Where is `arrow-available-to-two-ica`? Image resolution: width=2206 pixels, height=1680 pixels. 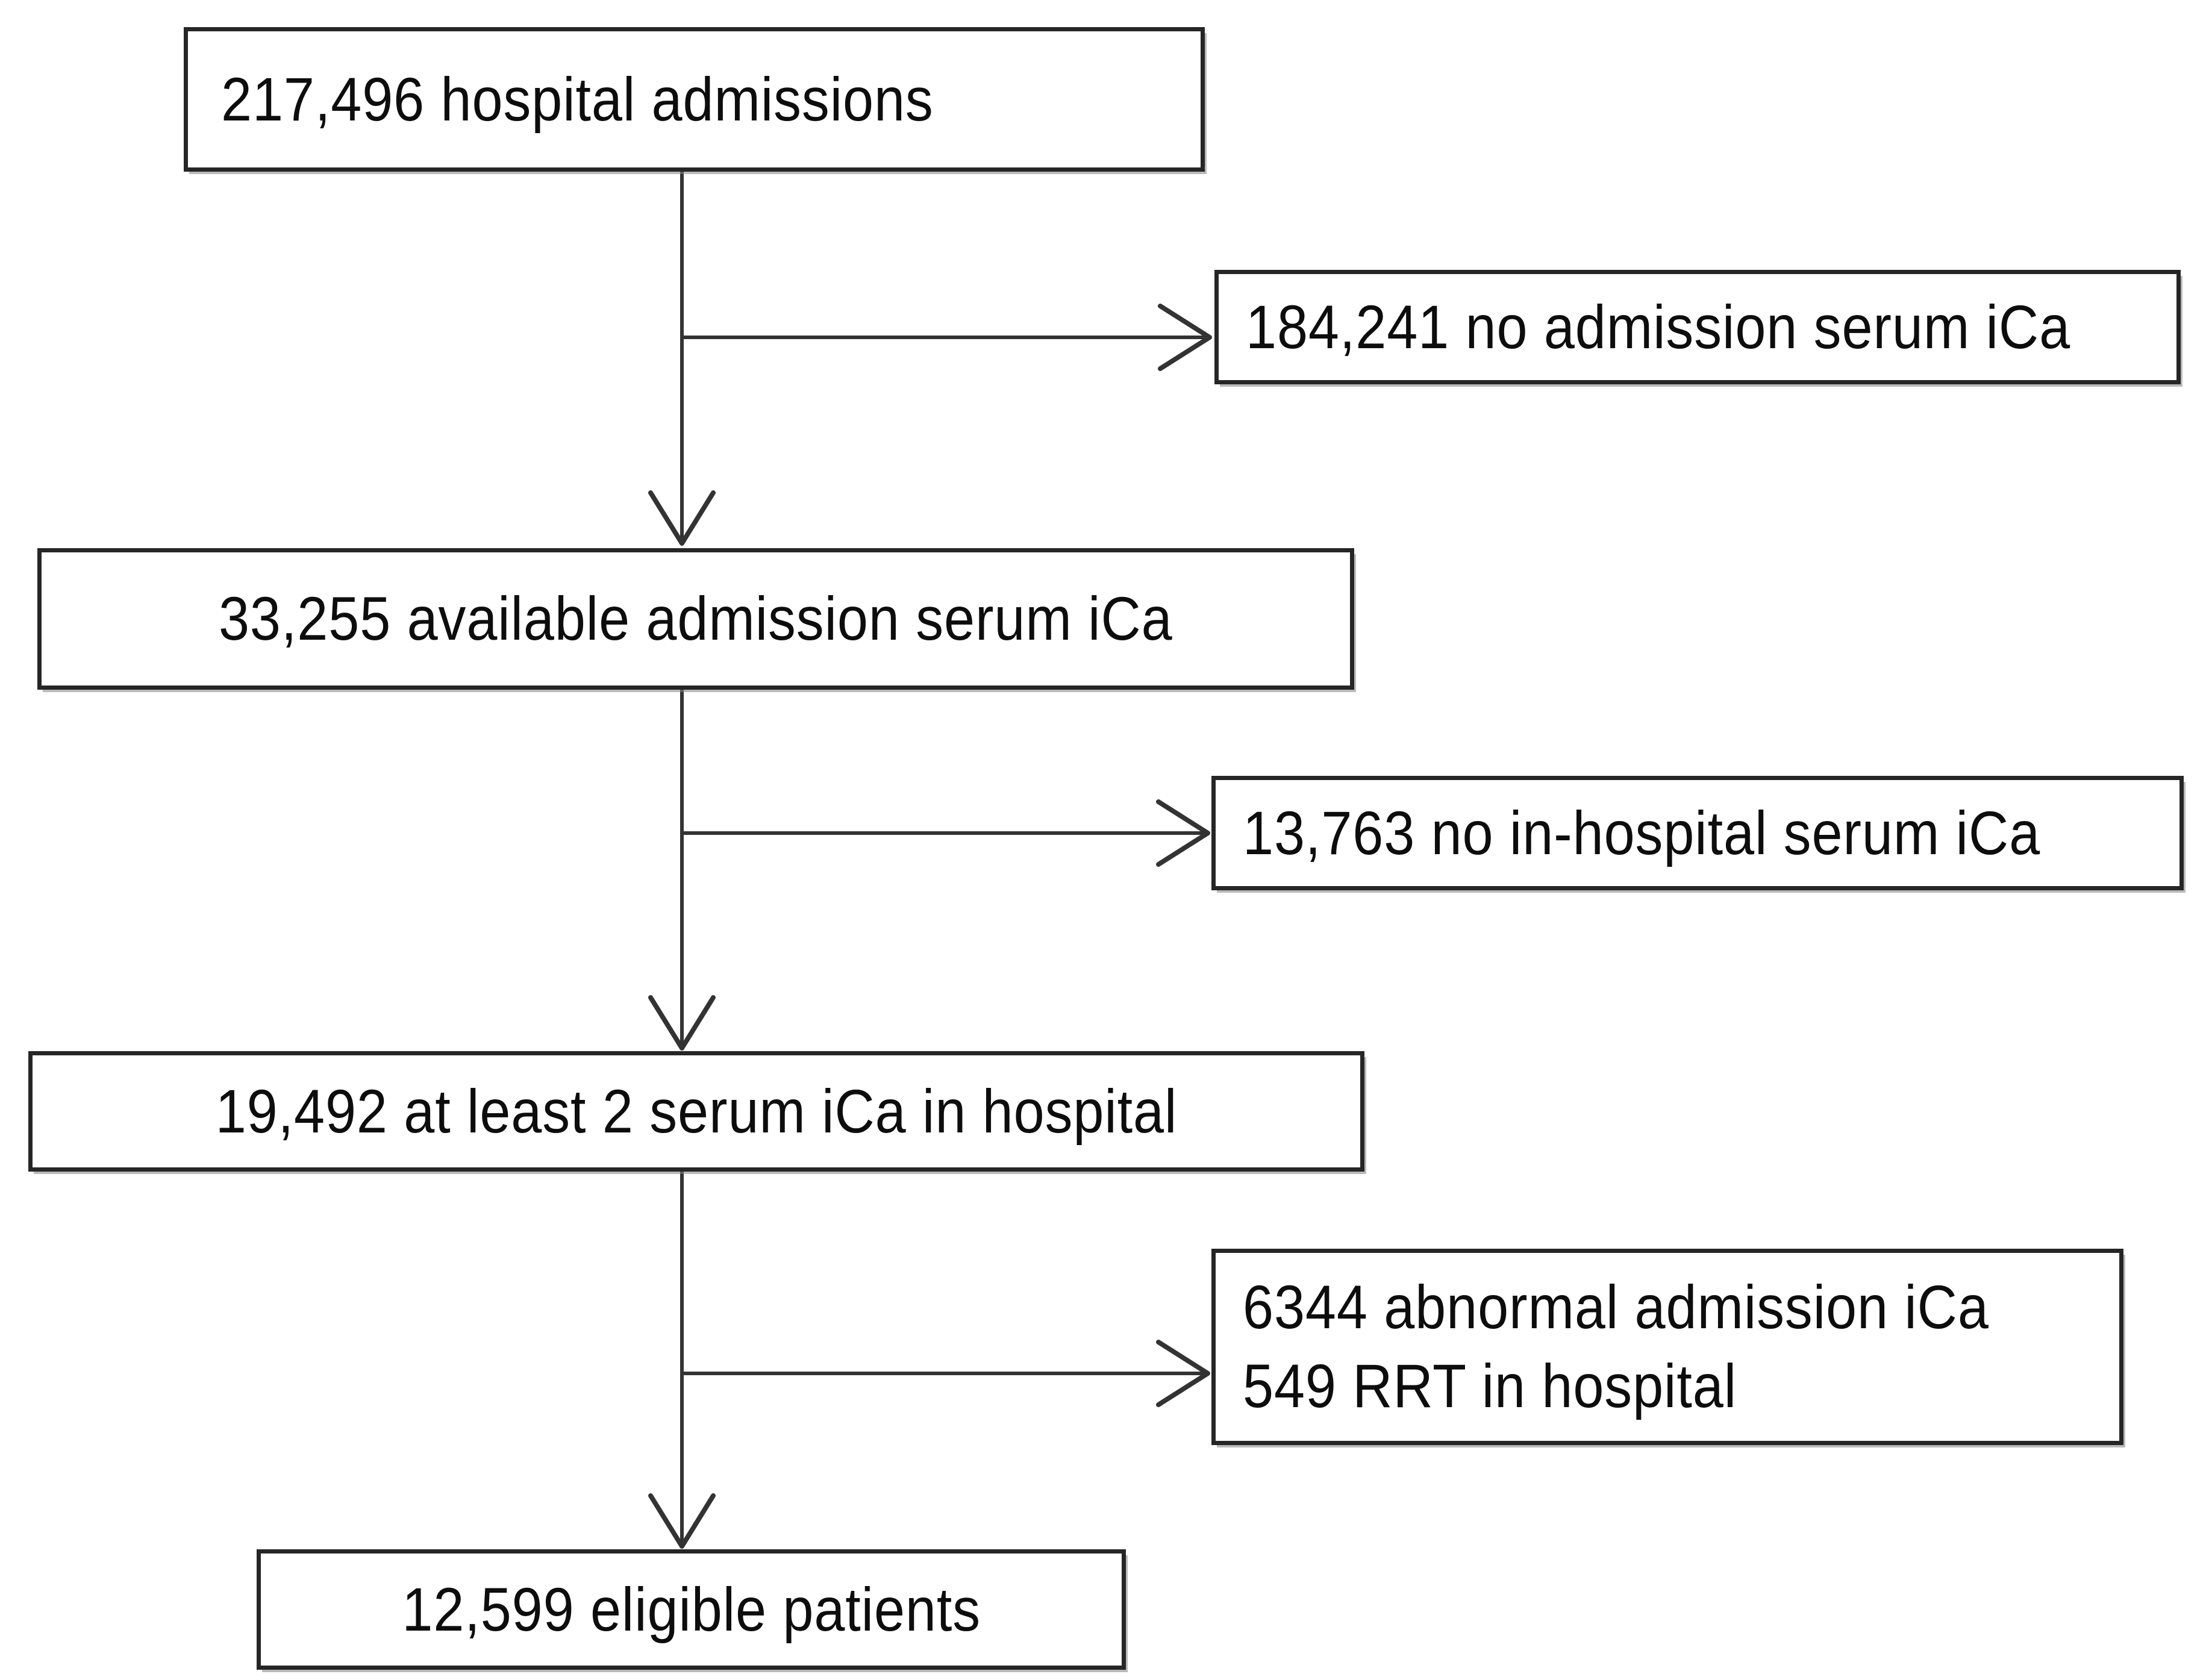 arrow-available-to-two-ica is located at coordinates (682, 871).